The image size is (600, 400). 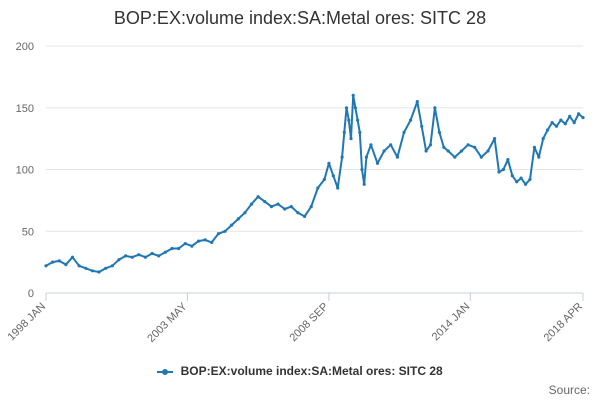 I want to click on y-tick-label: 150, so click(x=25, y=109).